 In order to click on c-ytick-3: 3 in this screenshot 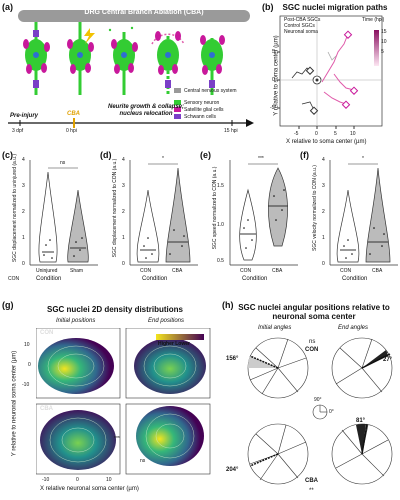, I will do `click(23, 186)`.